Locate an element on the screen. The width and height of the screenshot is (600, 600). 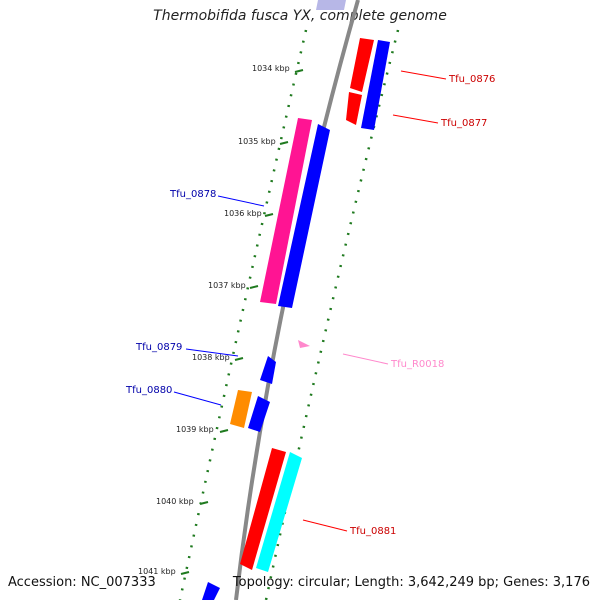
tick-label-1041: 1041 kbp is located at coordinates (157, 571).